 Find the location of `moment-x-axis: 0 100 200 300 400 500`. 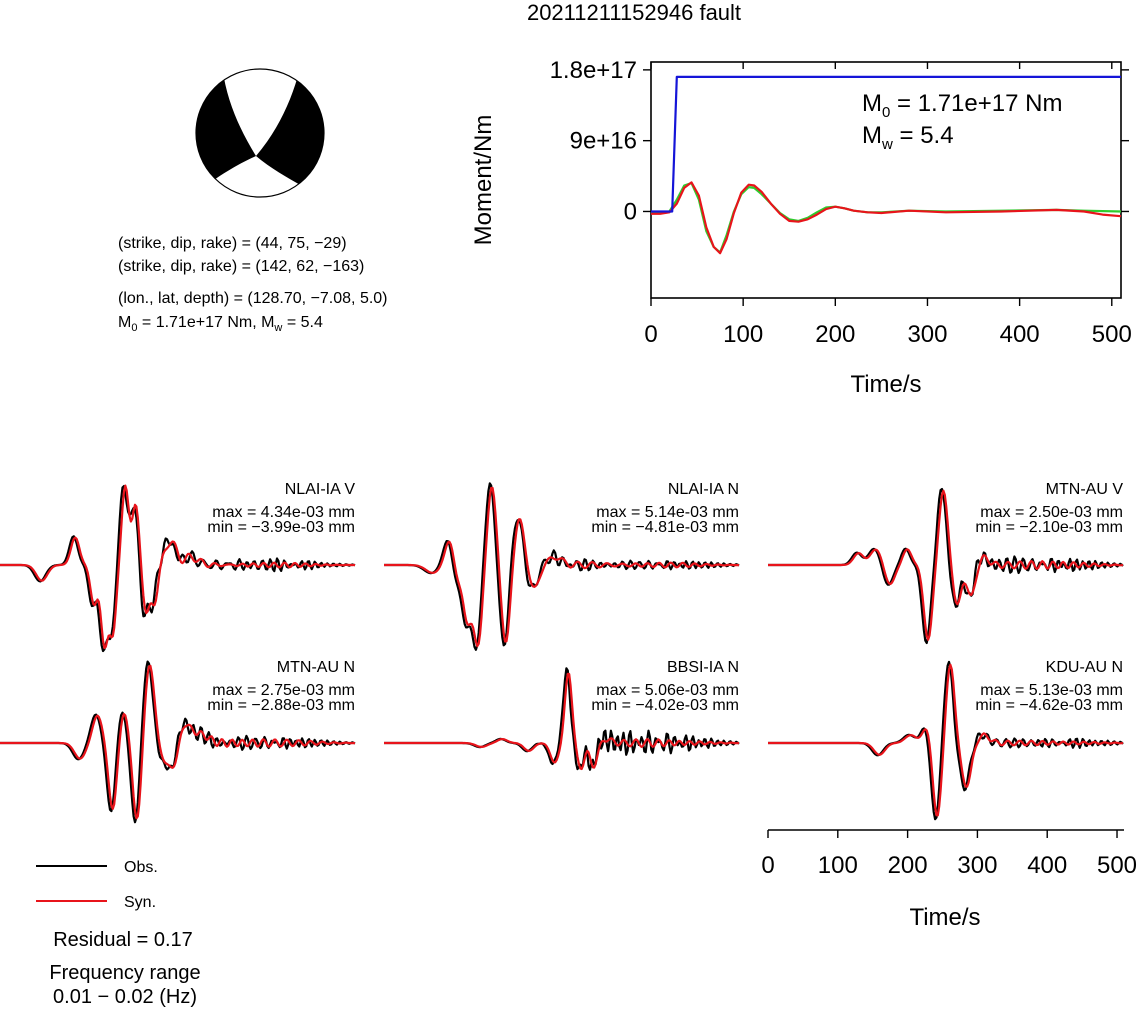

moment-x-axis: 0 100 200 300 400 500 is located at coordinates (888, 205).